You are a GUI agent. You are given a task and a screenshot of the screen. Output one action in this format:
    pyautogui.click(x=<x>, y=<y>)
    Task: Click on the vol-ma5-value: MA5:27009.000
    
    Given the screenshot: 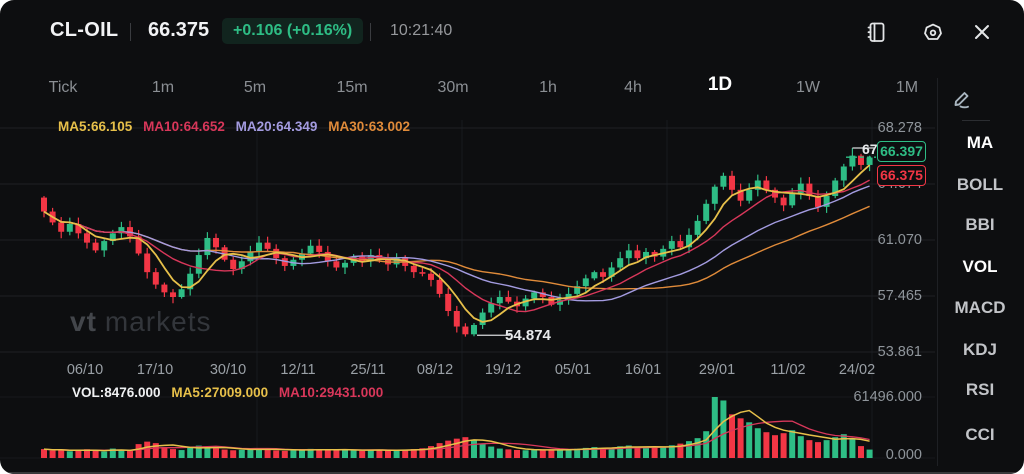 What is the action you would take?
    pyautogui.click(x=220, y=392)
    